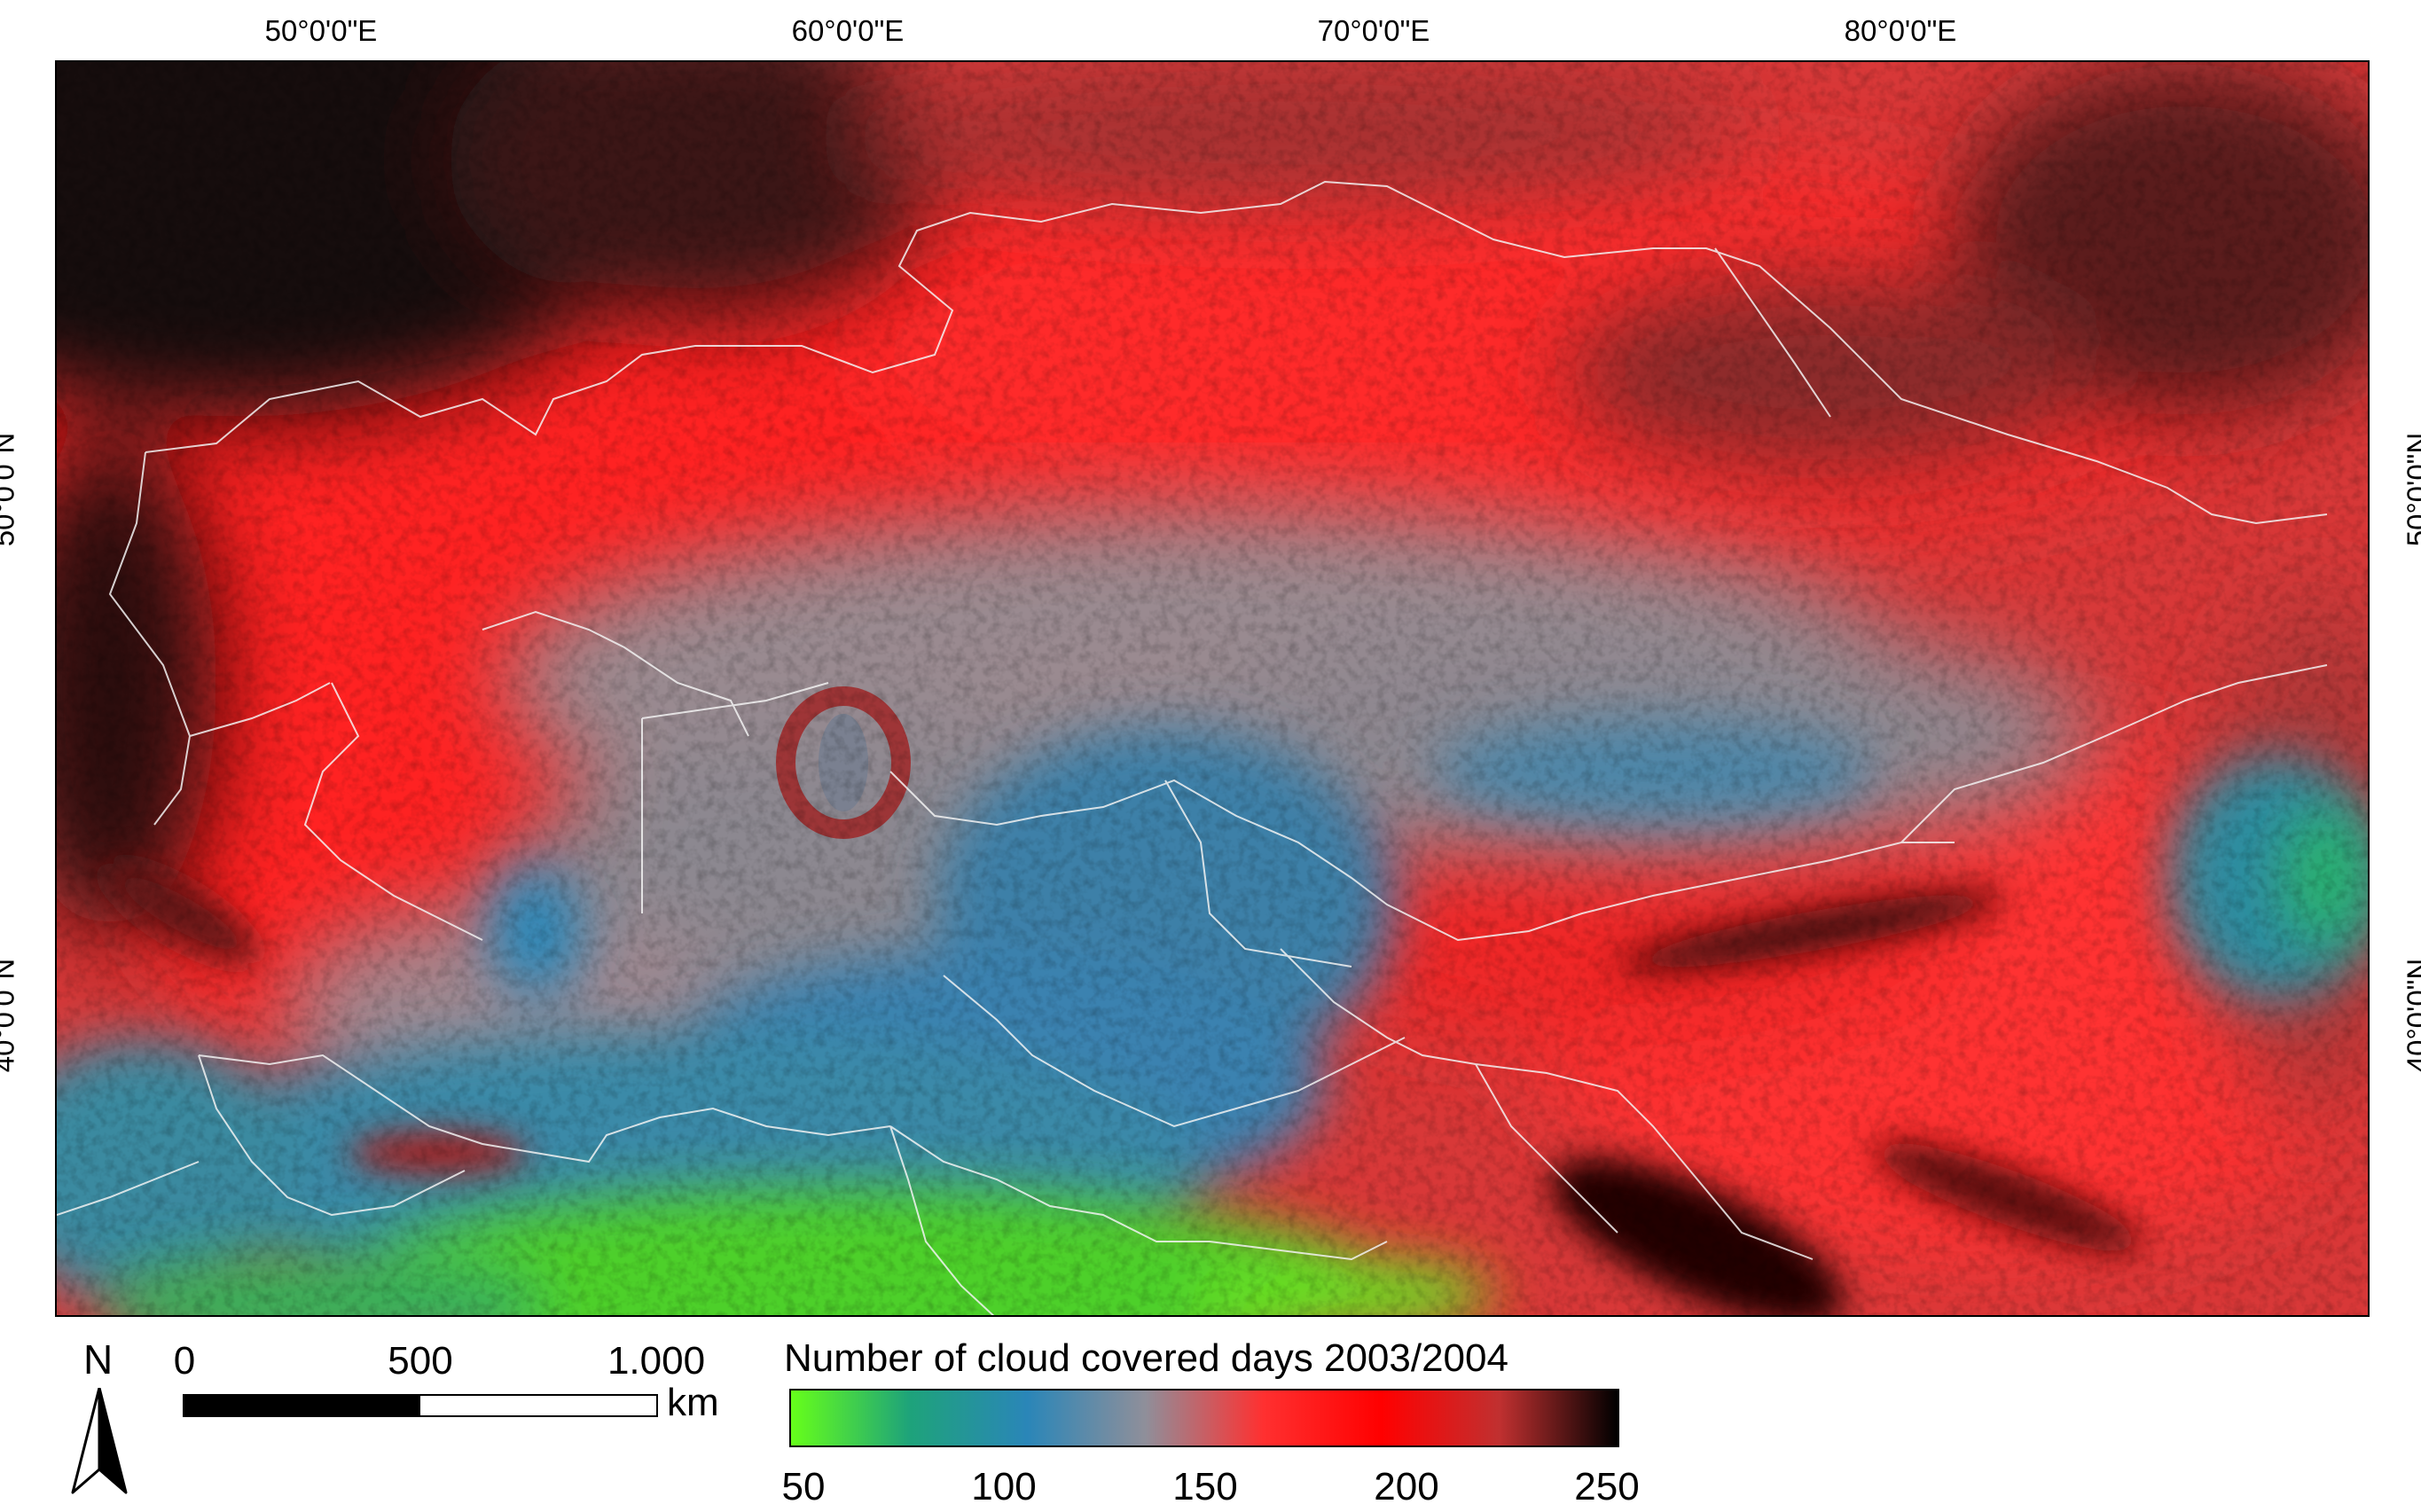 The image size is (2421, 1512). Describe the element at coordinates (803, 1486) in the screenshot. I see `legend-tick-50: 50` at that location.